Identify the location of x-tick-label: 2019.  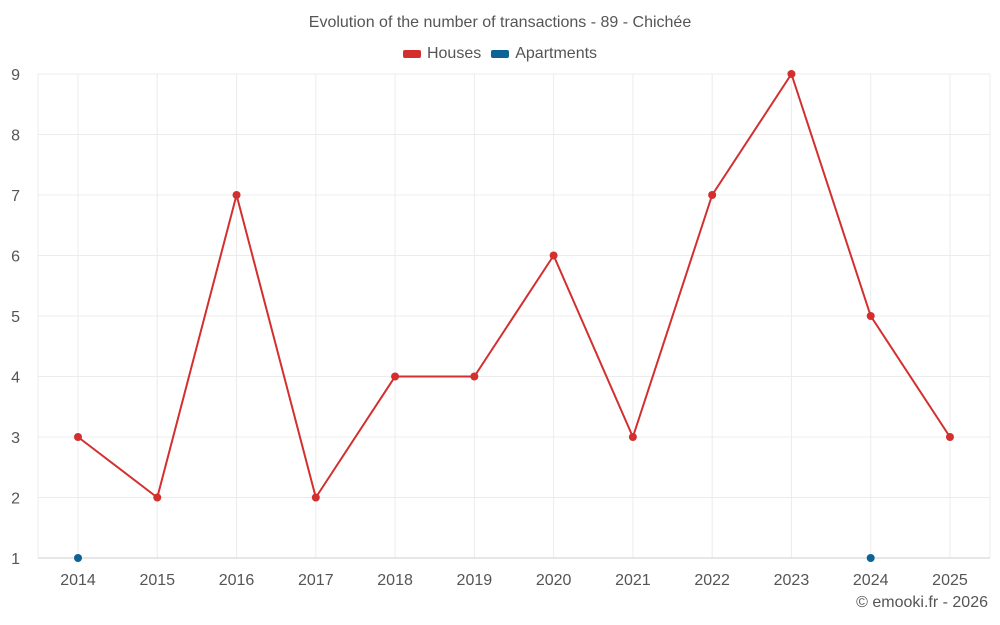
(475, 580).